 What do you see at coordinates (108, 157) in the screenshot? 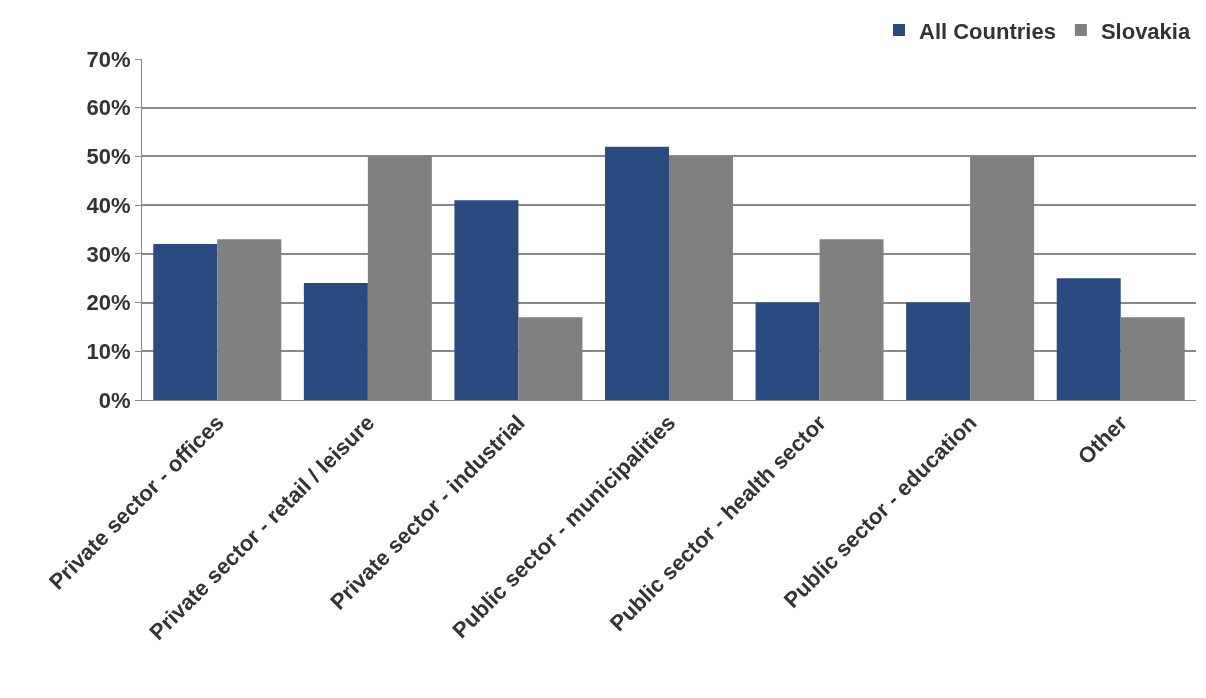
I see `y-tick-label: 50%` at bounding box center [108, 157].